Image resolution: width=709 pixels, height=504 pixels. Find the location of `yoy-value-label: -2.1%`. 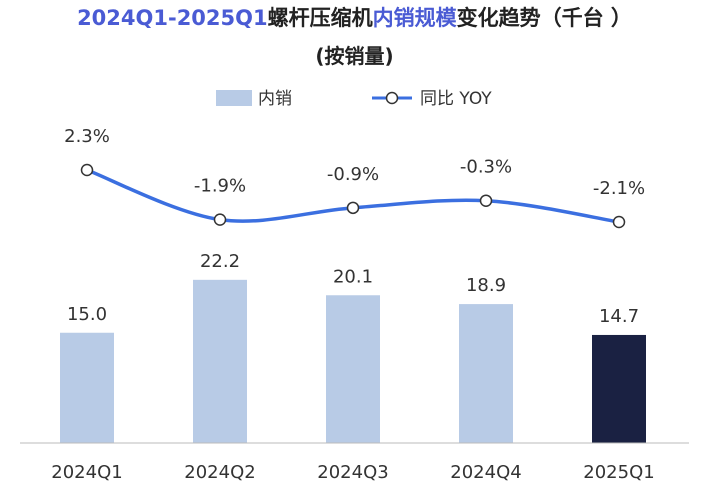

yoy-value-label: -2.1% is located at coordinates (619, 188).